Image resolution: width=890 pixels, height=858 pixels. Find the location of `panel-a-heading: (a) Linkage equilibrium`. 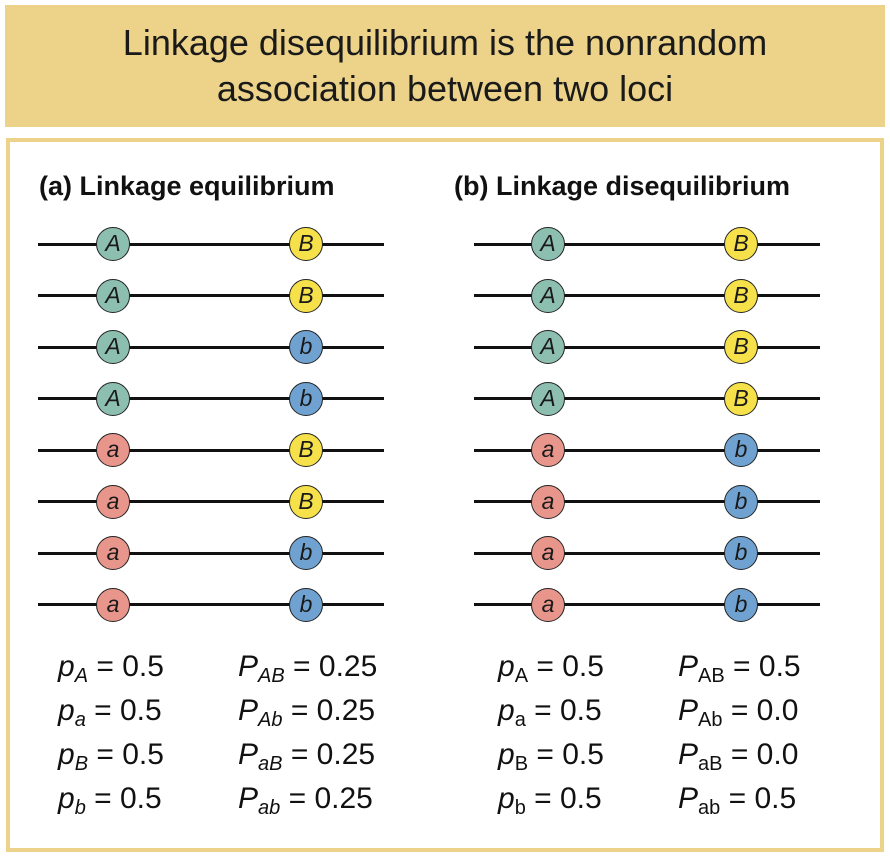

panel-a-heading: (a) Linkage equilibrium is located at coordinates (187, 186).